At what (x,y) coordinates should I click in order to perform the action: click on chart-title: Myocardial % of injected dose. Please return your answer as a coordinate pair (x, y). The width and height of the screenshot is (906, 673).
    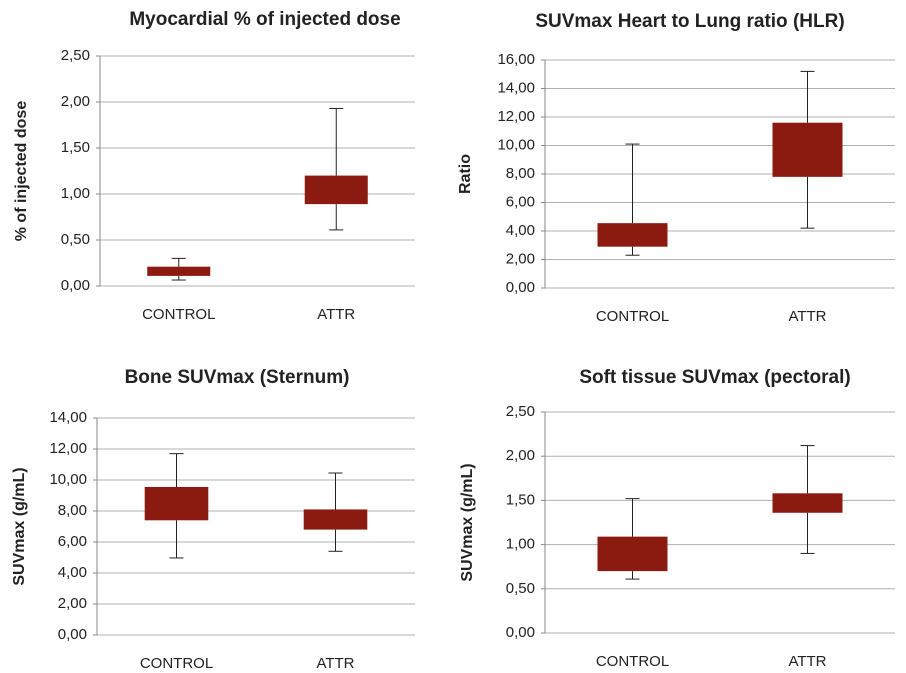
    Looking at the image, I should click on (264, 19).